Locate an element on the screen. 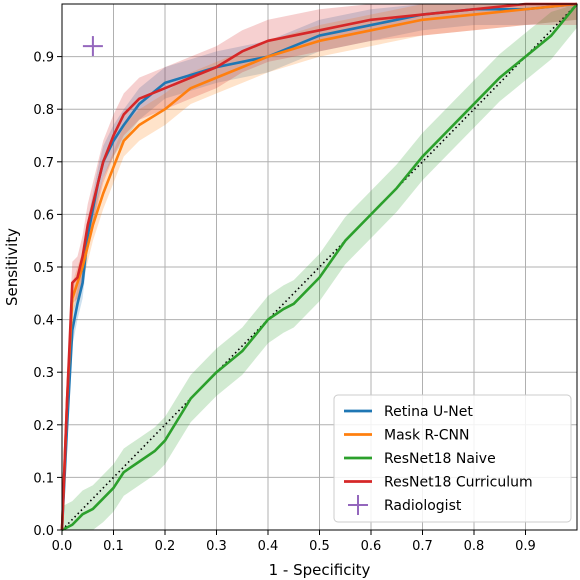 The height and width of the screenshot is (580, 580). radiologist-marker is located at coordinates (92, 46).